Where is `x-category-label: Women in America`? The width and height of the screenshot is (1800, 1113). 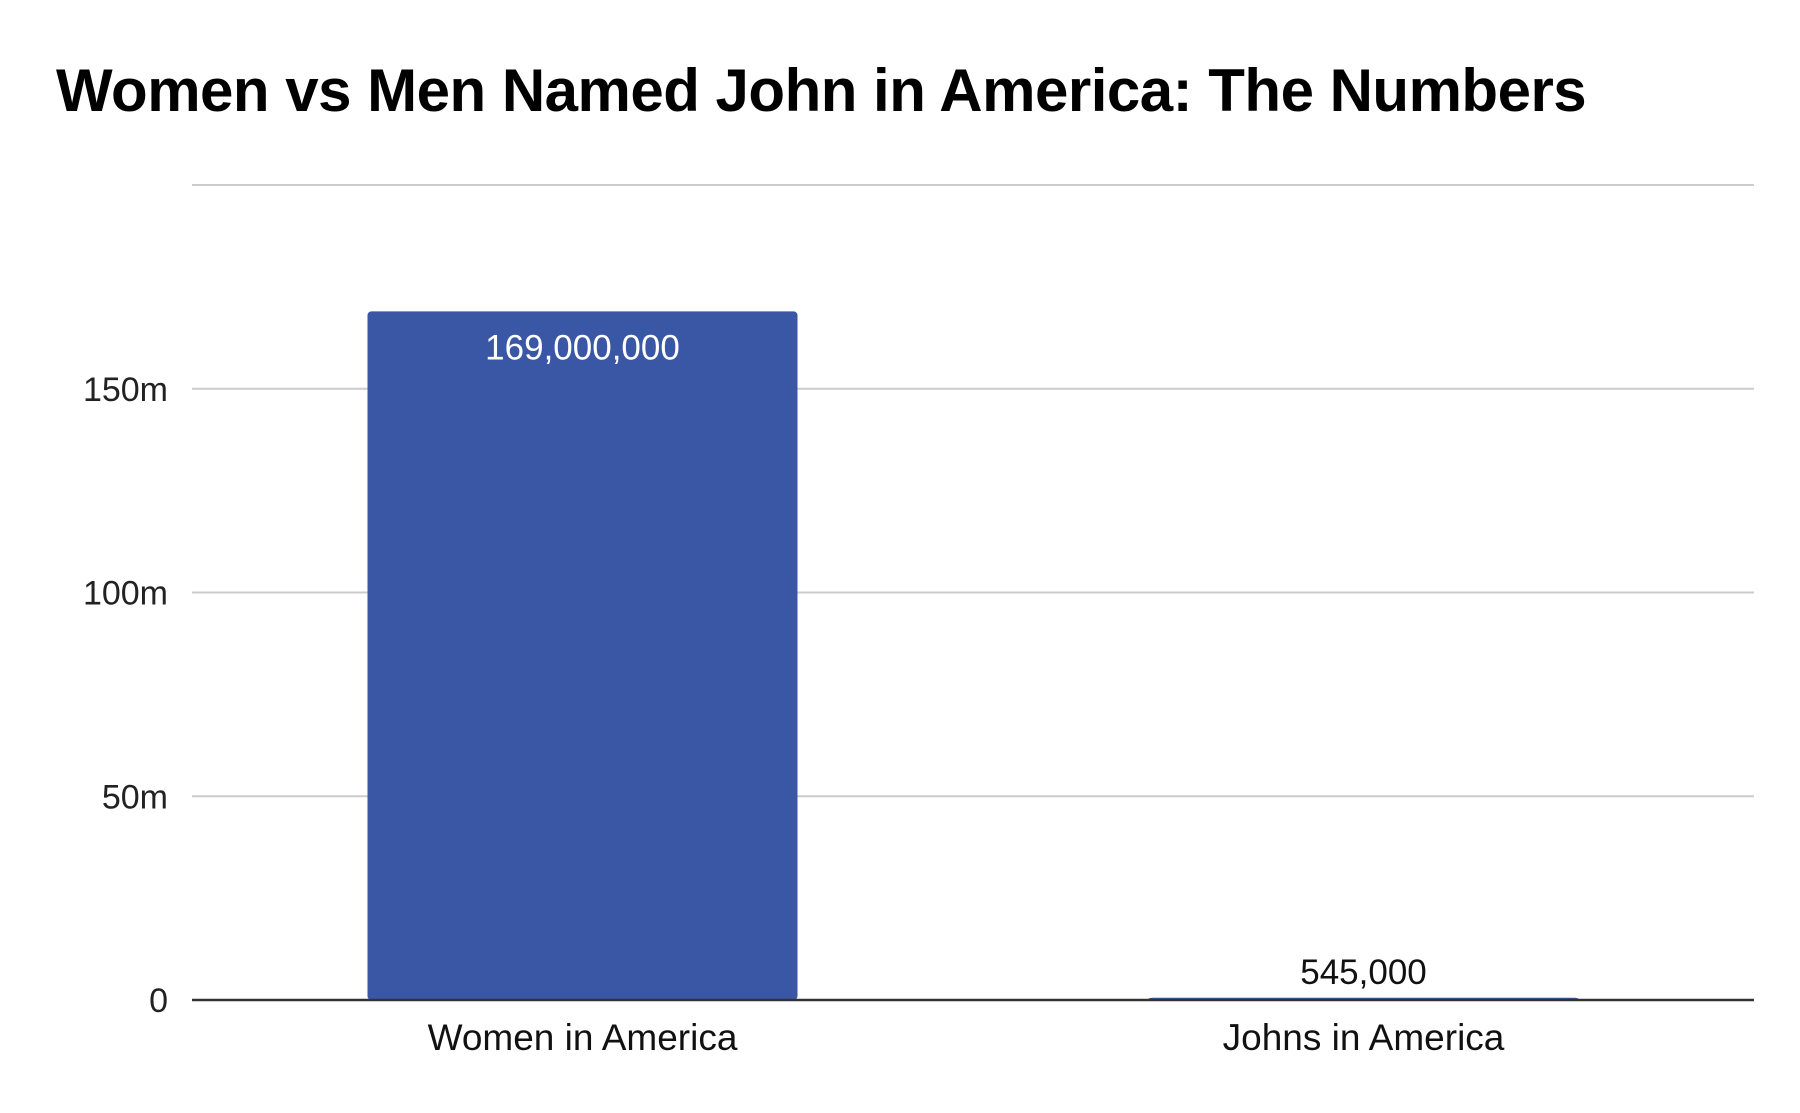 x-category-label: Women in America is located at coordinates (583, 1037).